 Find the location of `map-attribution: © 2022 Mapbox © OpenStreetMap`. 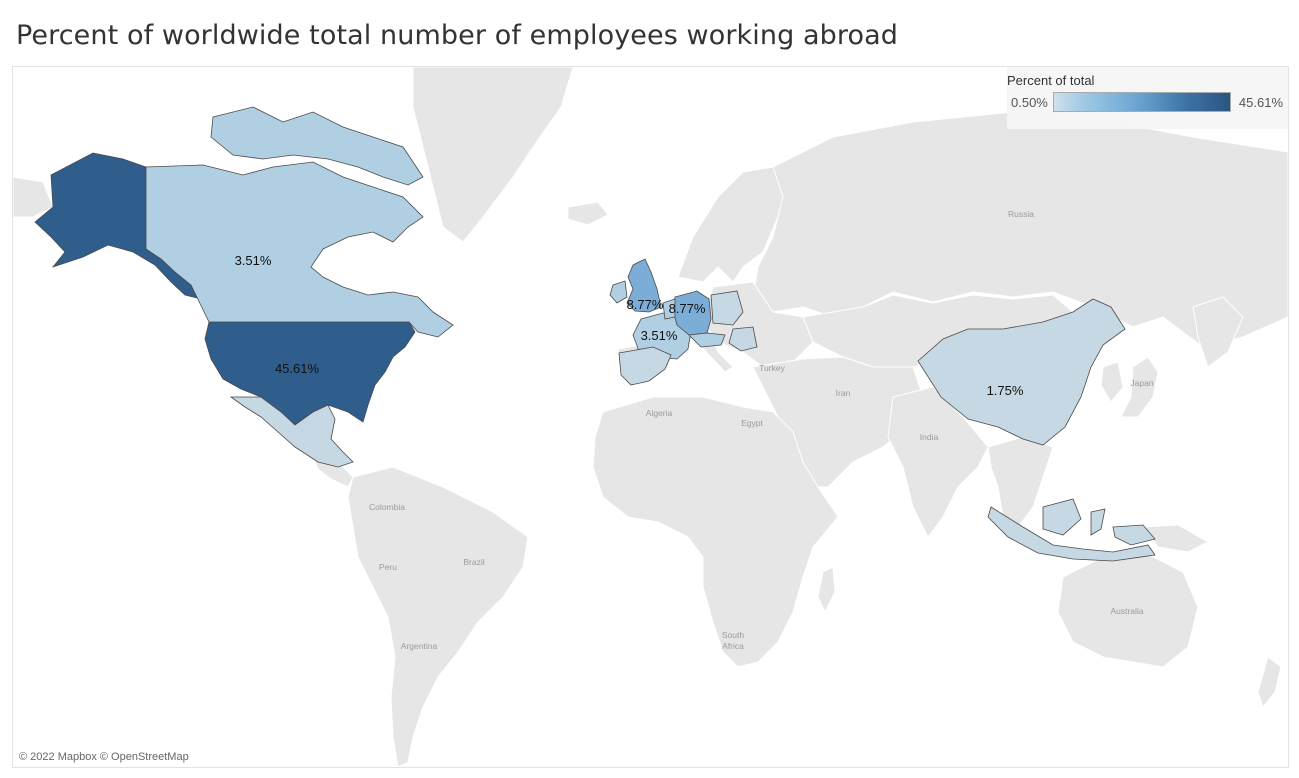

map-attribution: © 2022 Mapbox © OpenStreetMap is located at coordinates (104, 757).